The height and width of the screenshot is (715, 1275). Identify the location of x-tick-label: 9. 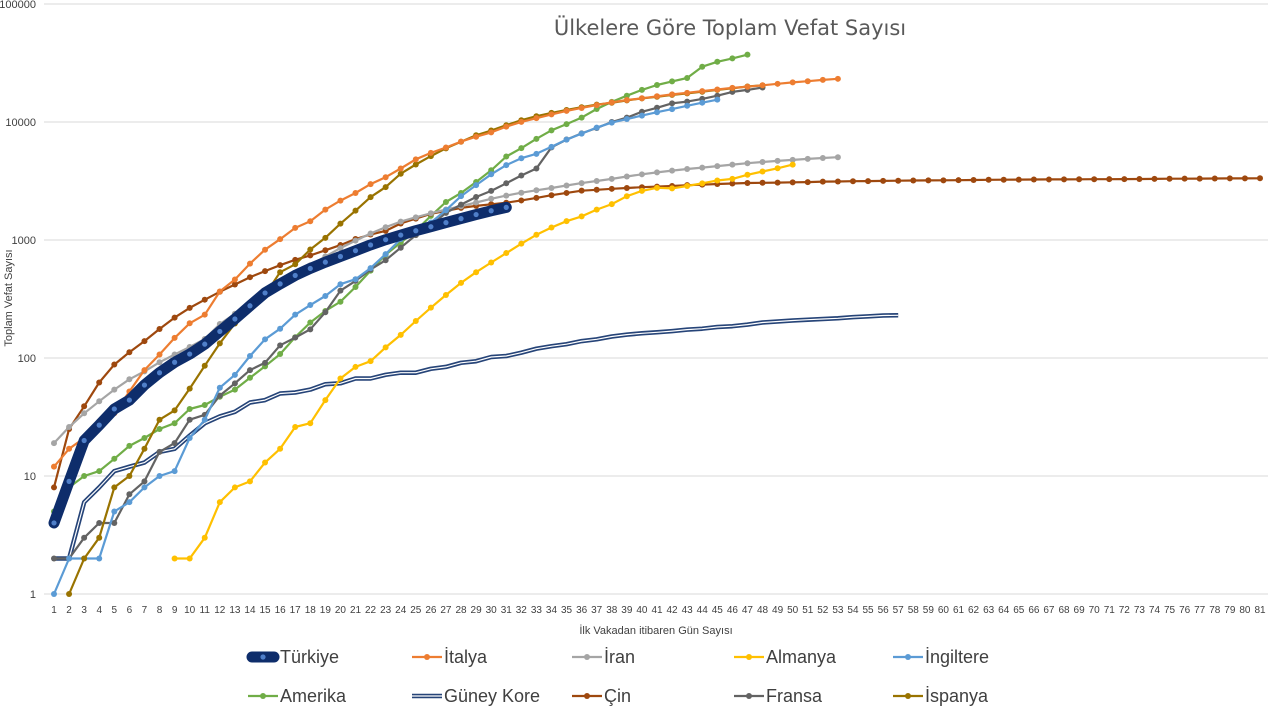
(175, 610).